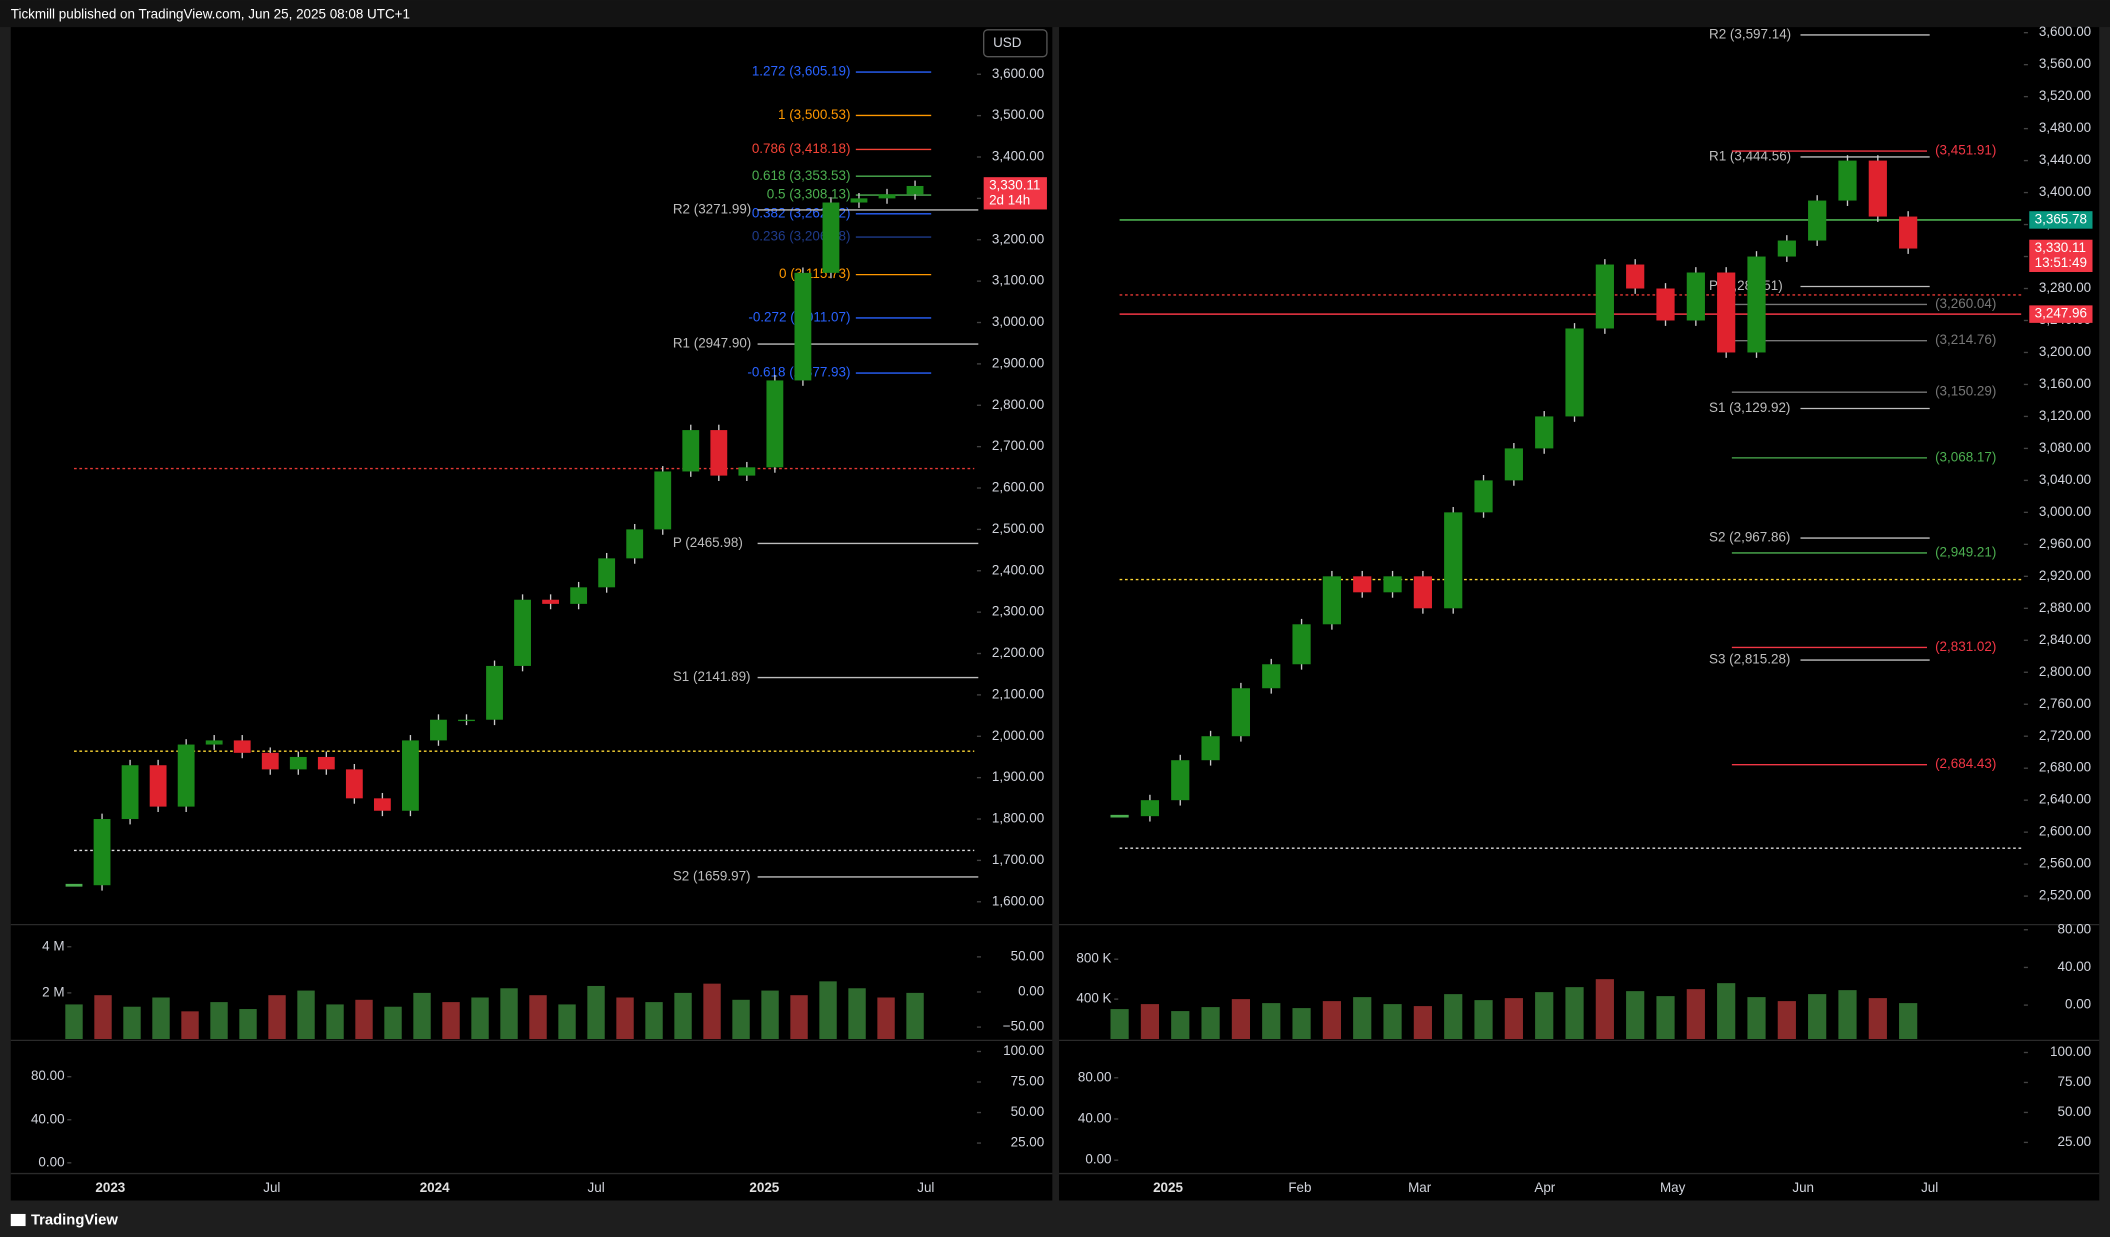 The width and height of the screenshot is (2110, 1237). What do you see at coordinates (18, 1220) in the screenshot?
I see `footer-logo` at bounding box center [18, 1220].